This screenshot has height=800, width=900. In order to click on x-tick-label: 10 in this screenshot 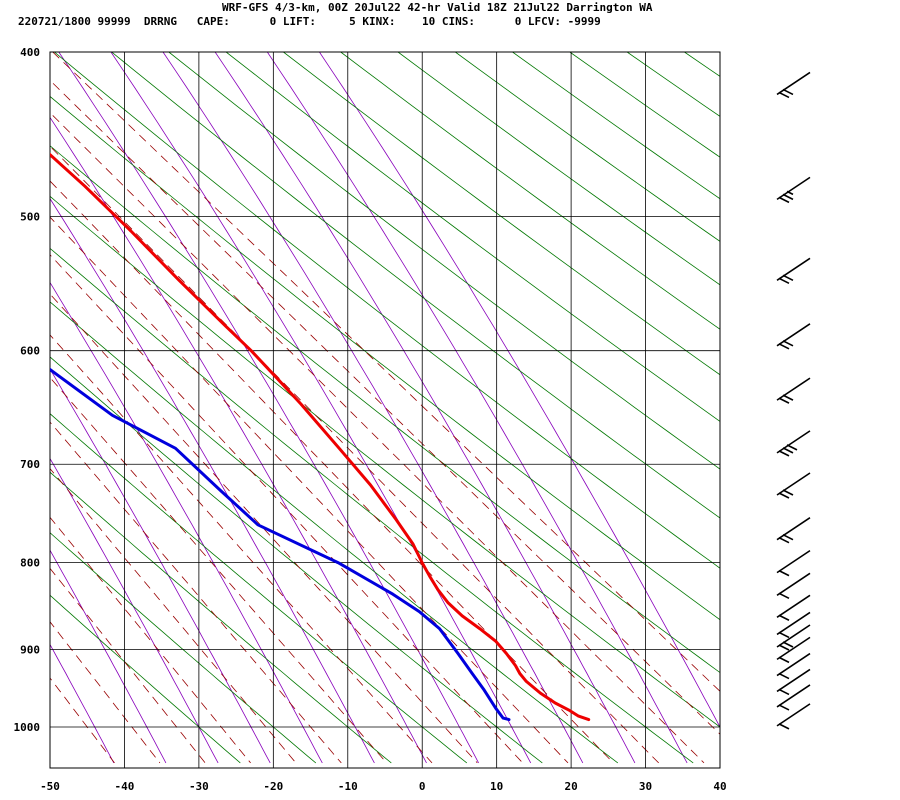, I will do `click(496, 786)`.